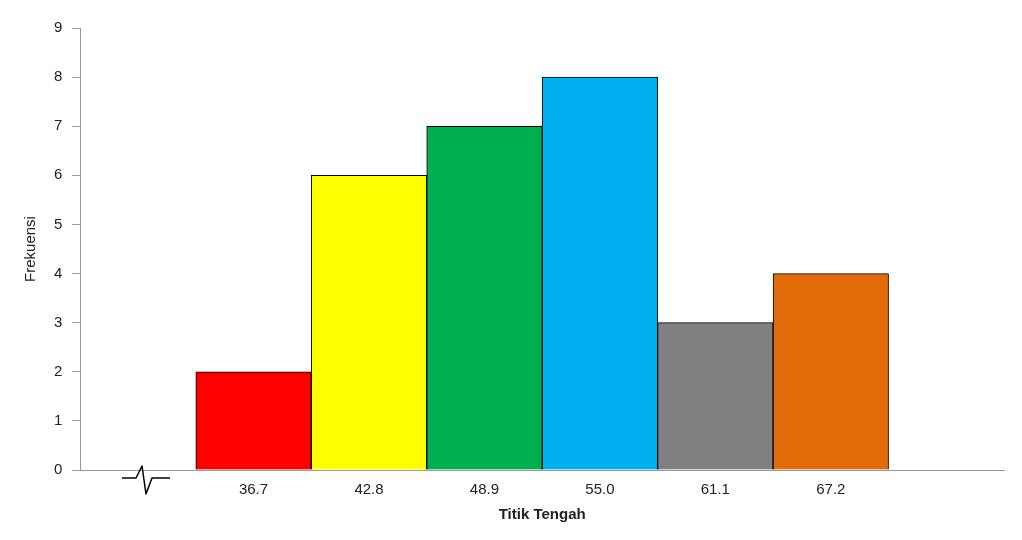 This screenshot has height=540, width=1022. Describe the element at coordinates (58, 125) in the screenshot. I see `y-tick-label: 7` at that location.